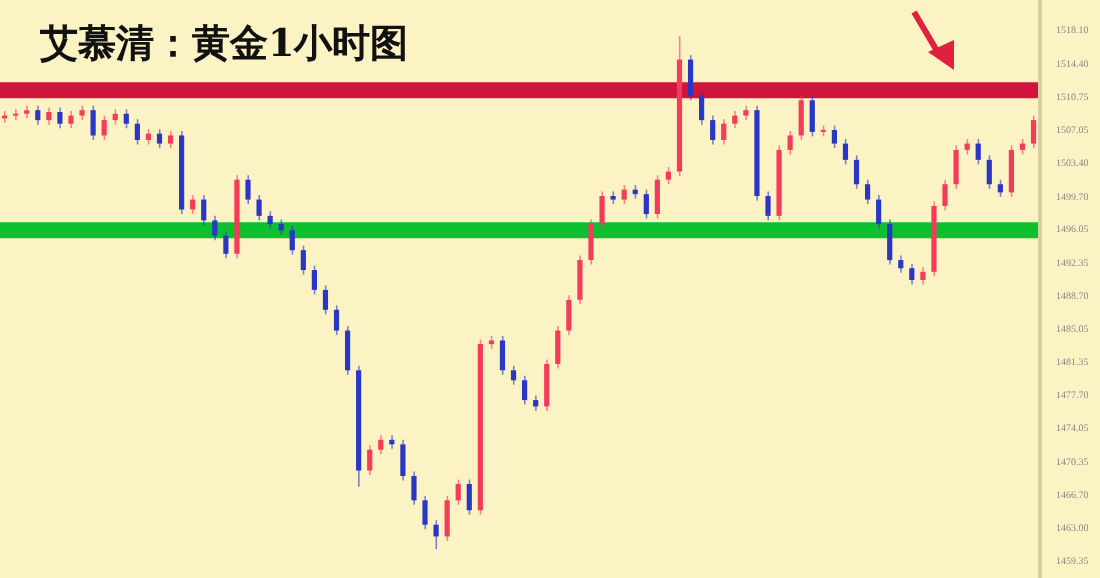 This screenshot has height=578, width=1100. What do you see at coordinates (224, 45) in the screenshot?
I see `text: 艾慕清：黄金1小时图` at bounding box center [224, 45].